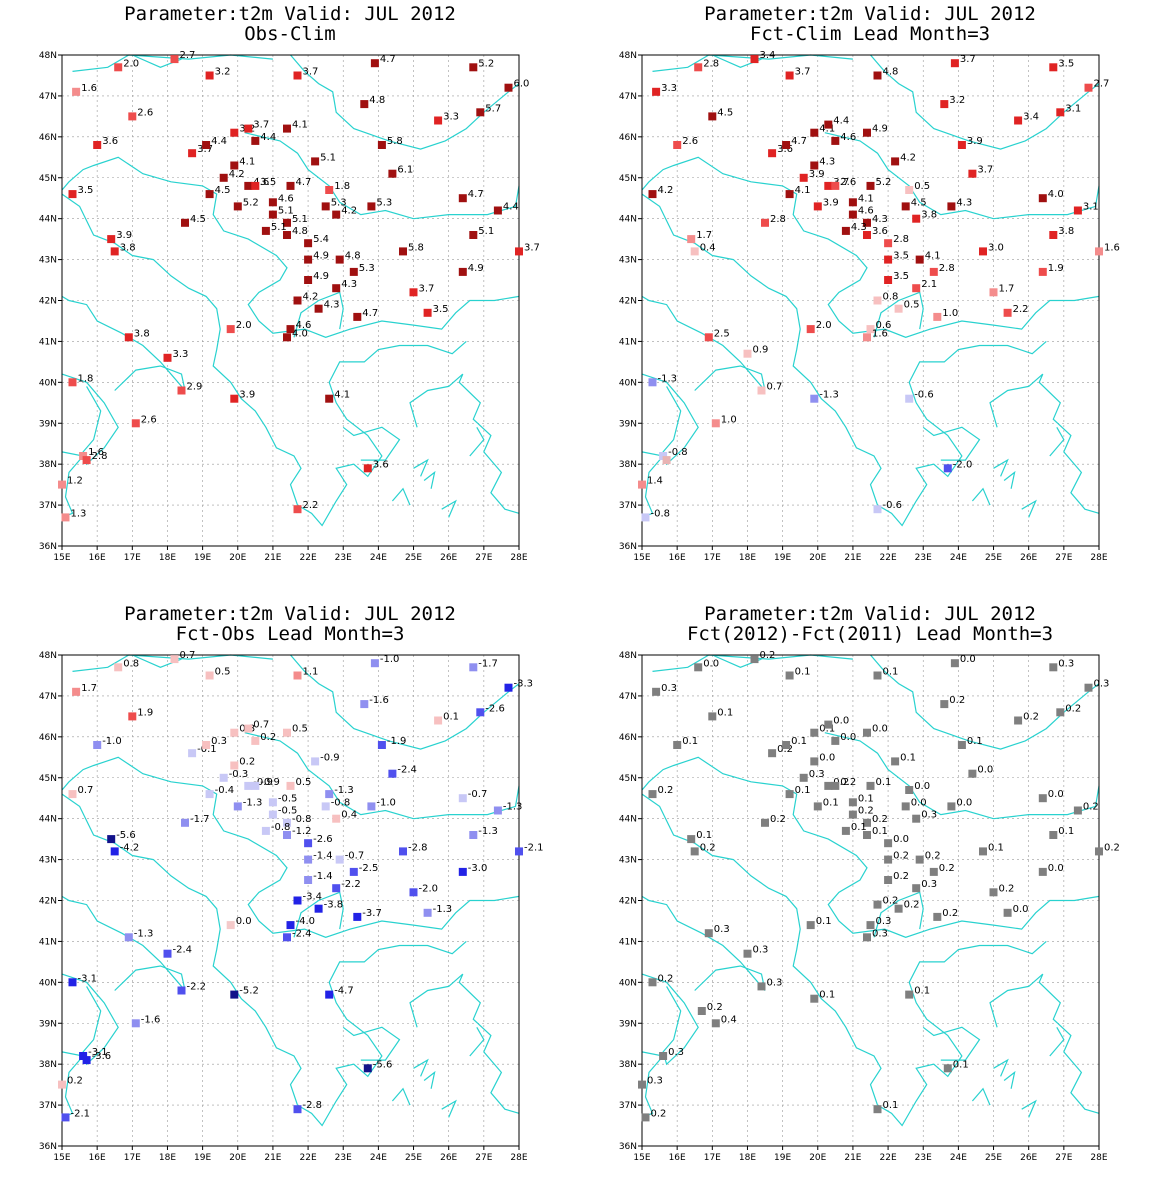 The width and height of the screenshot is (1160, 1200). I want to click on station-value-label: 4.9, so click(321, 256).